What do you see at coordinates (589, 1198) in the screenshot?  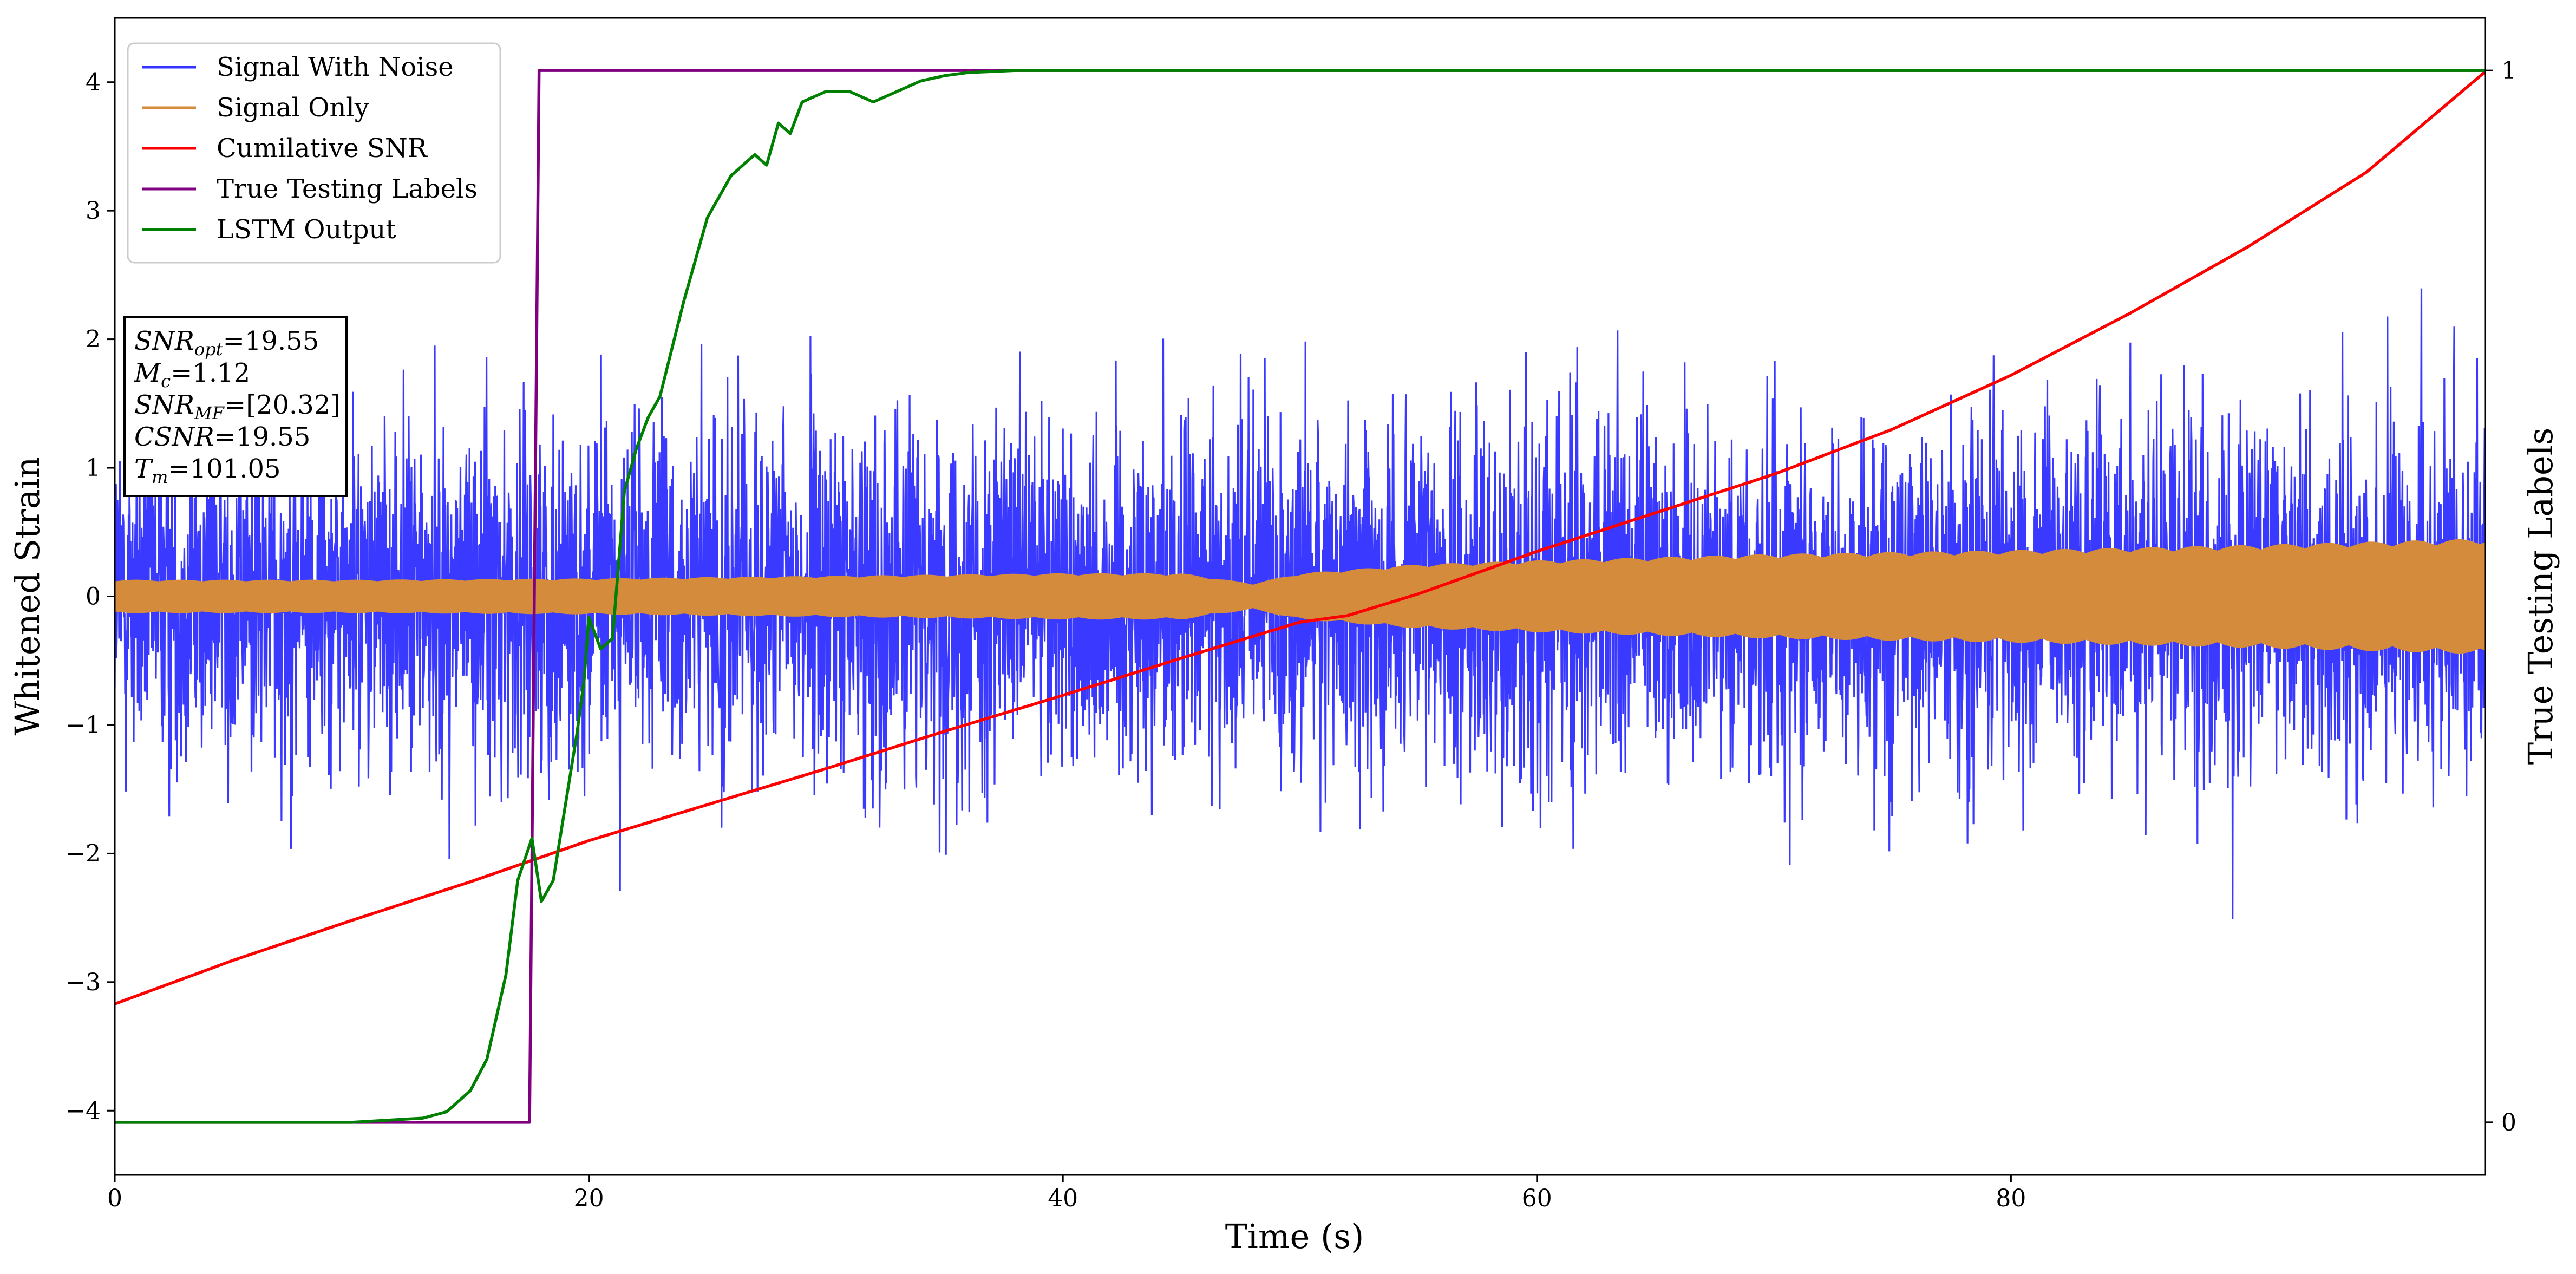 I see `x-tick-label: 20` at bounding box center [589, 1198].